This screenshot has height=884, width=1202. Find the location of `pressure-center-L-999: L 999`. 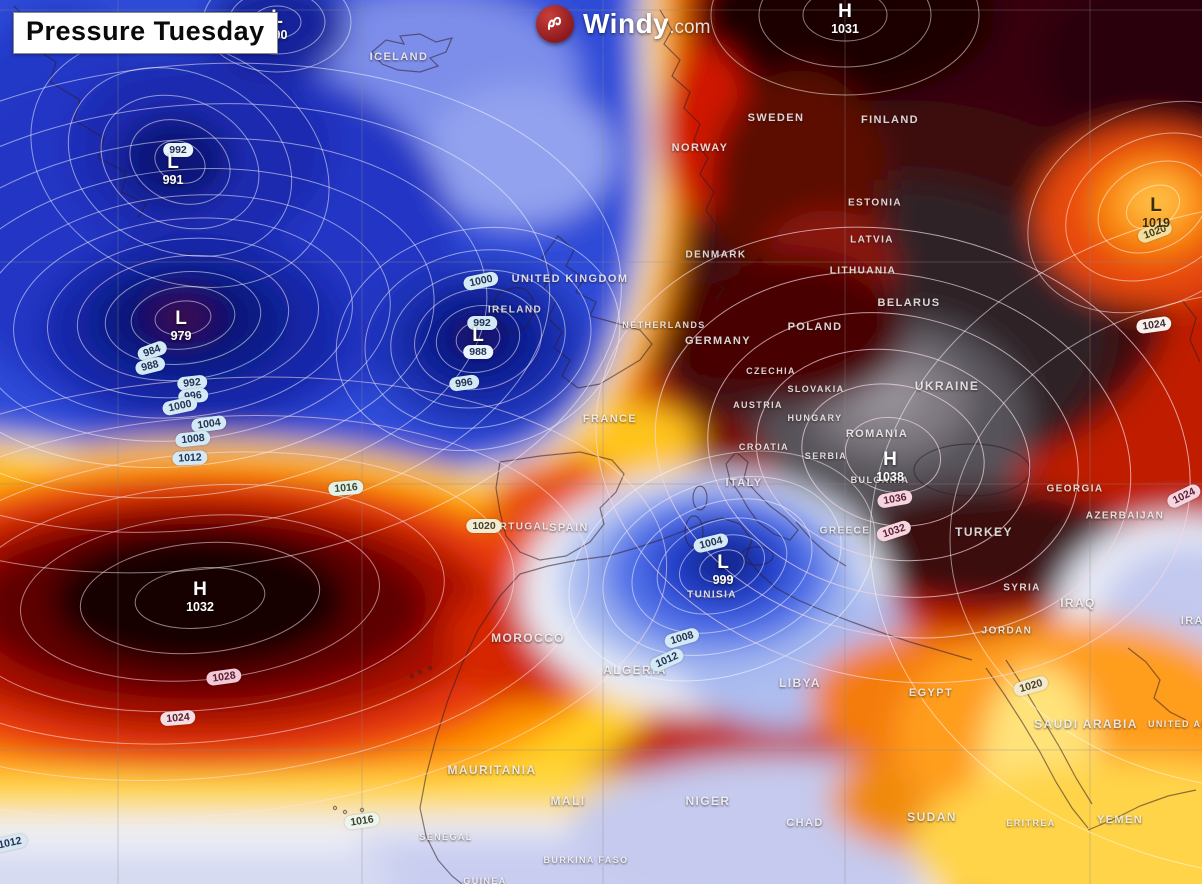

pressure-center-L-999: L 999 is located at coordinates (723, 570).